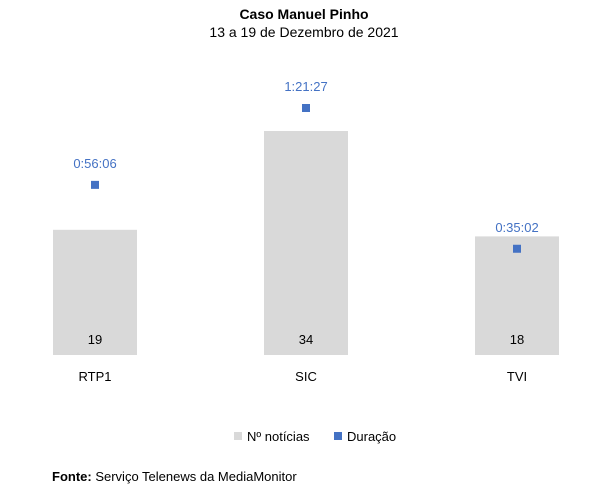 This screenshot has height=503, width=608. Describe the element at coordinates (304, 32) in the screenshot. I see `chart-subtitle: 13 a 19 de Dezembro de 2021` at that location.